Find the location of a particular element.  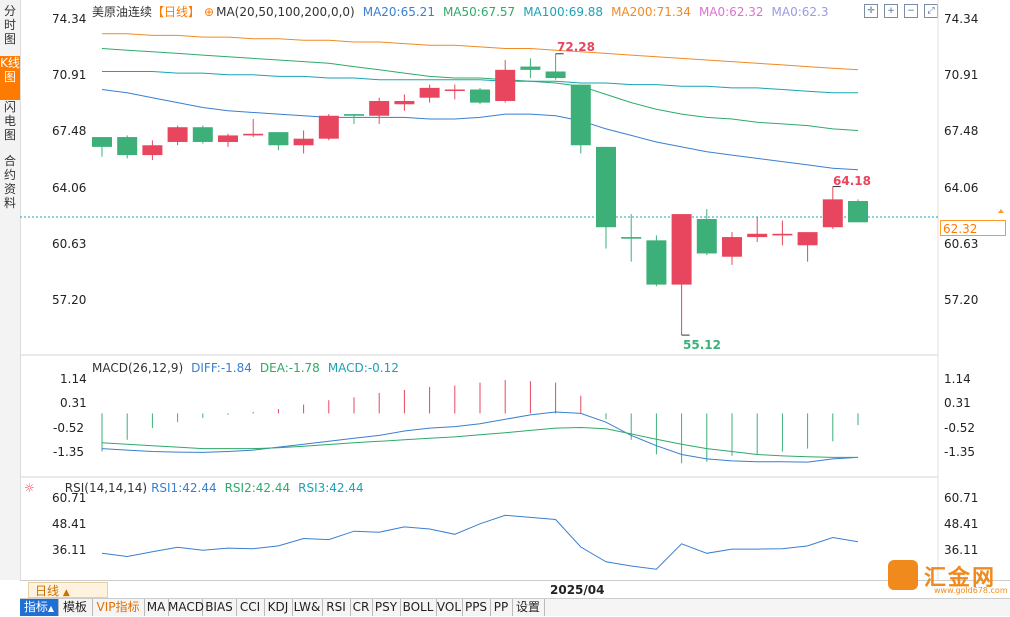

tab-intraday: 分时图 is located at coordinates (9, 25).